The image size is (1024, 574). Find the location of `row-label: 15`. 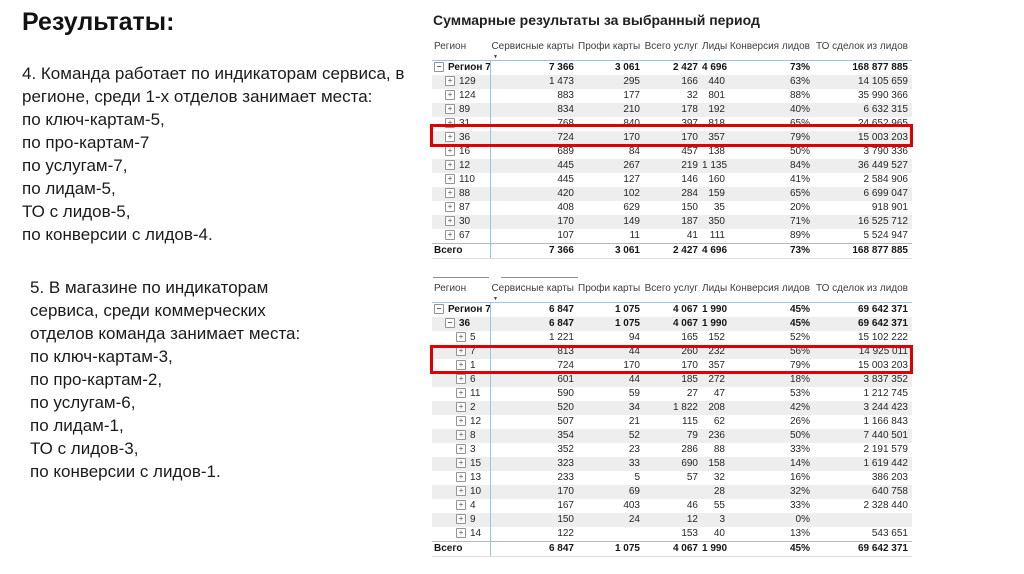

row-label: 15 is located at coordinates (476, 463).